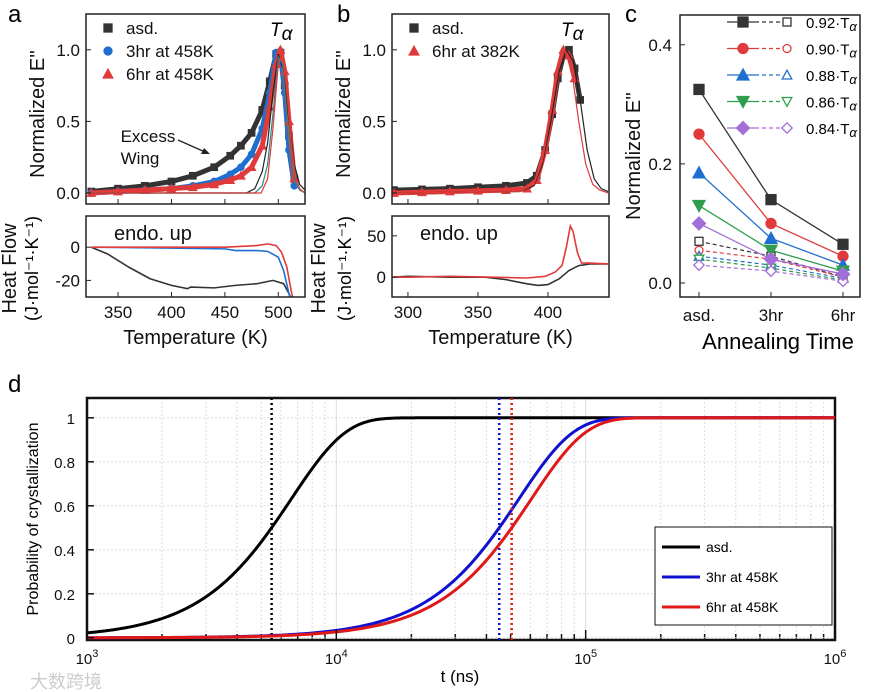 This screenshot has width=880, height=692. What do you see at coordinates (770, 156) in the screenshot?
I see `c-frame` at bounding box center [770, 156].